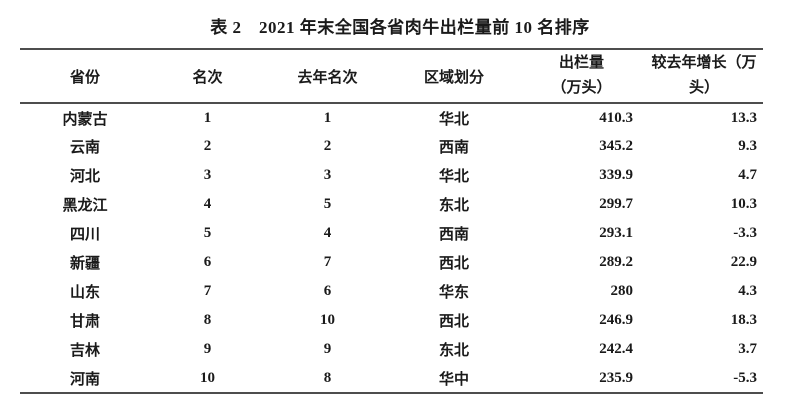 This screenshot has height=413, width=800. What do you see at coordinates (581, 63) in the screenshot?
I see `column-header-output-line1: 出栏量` at bounding box center [581, 63].